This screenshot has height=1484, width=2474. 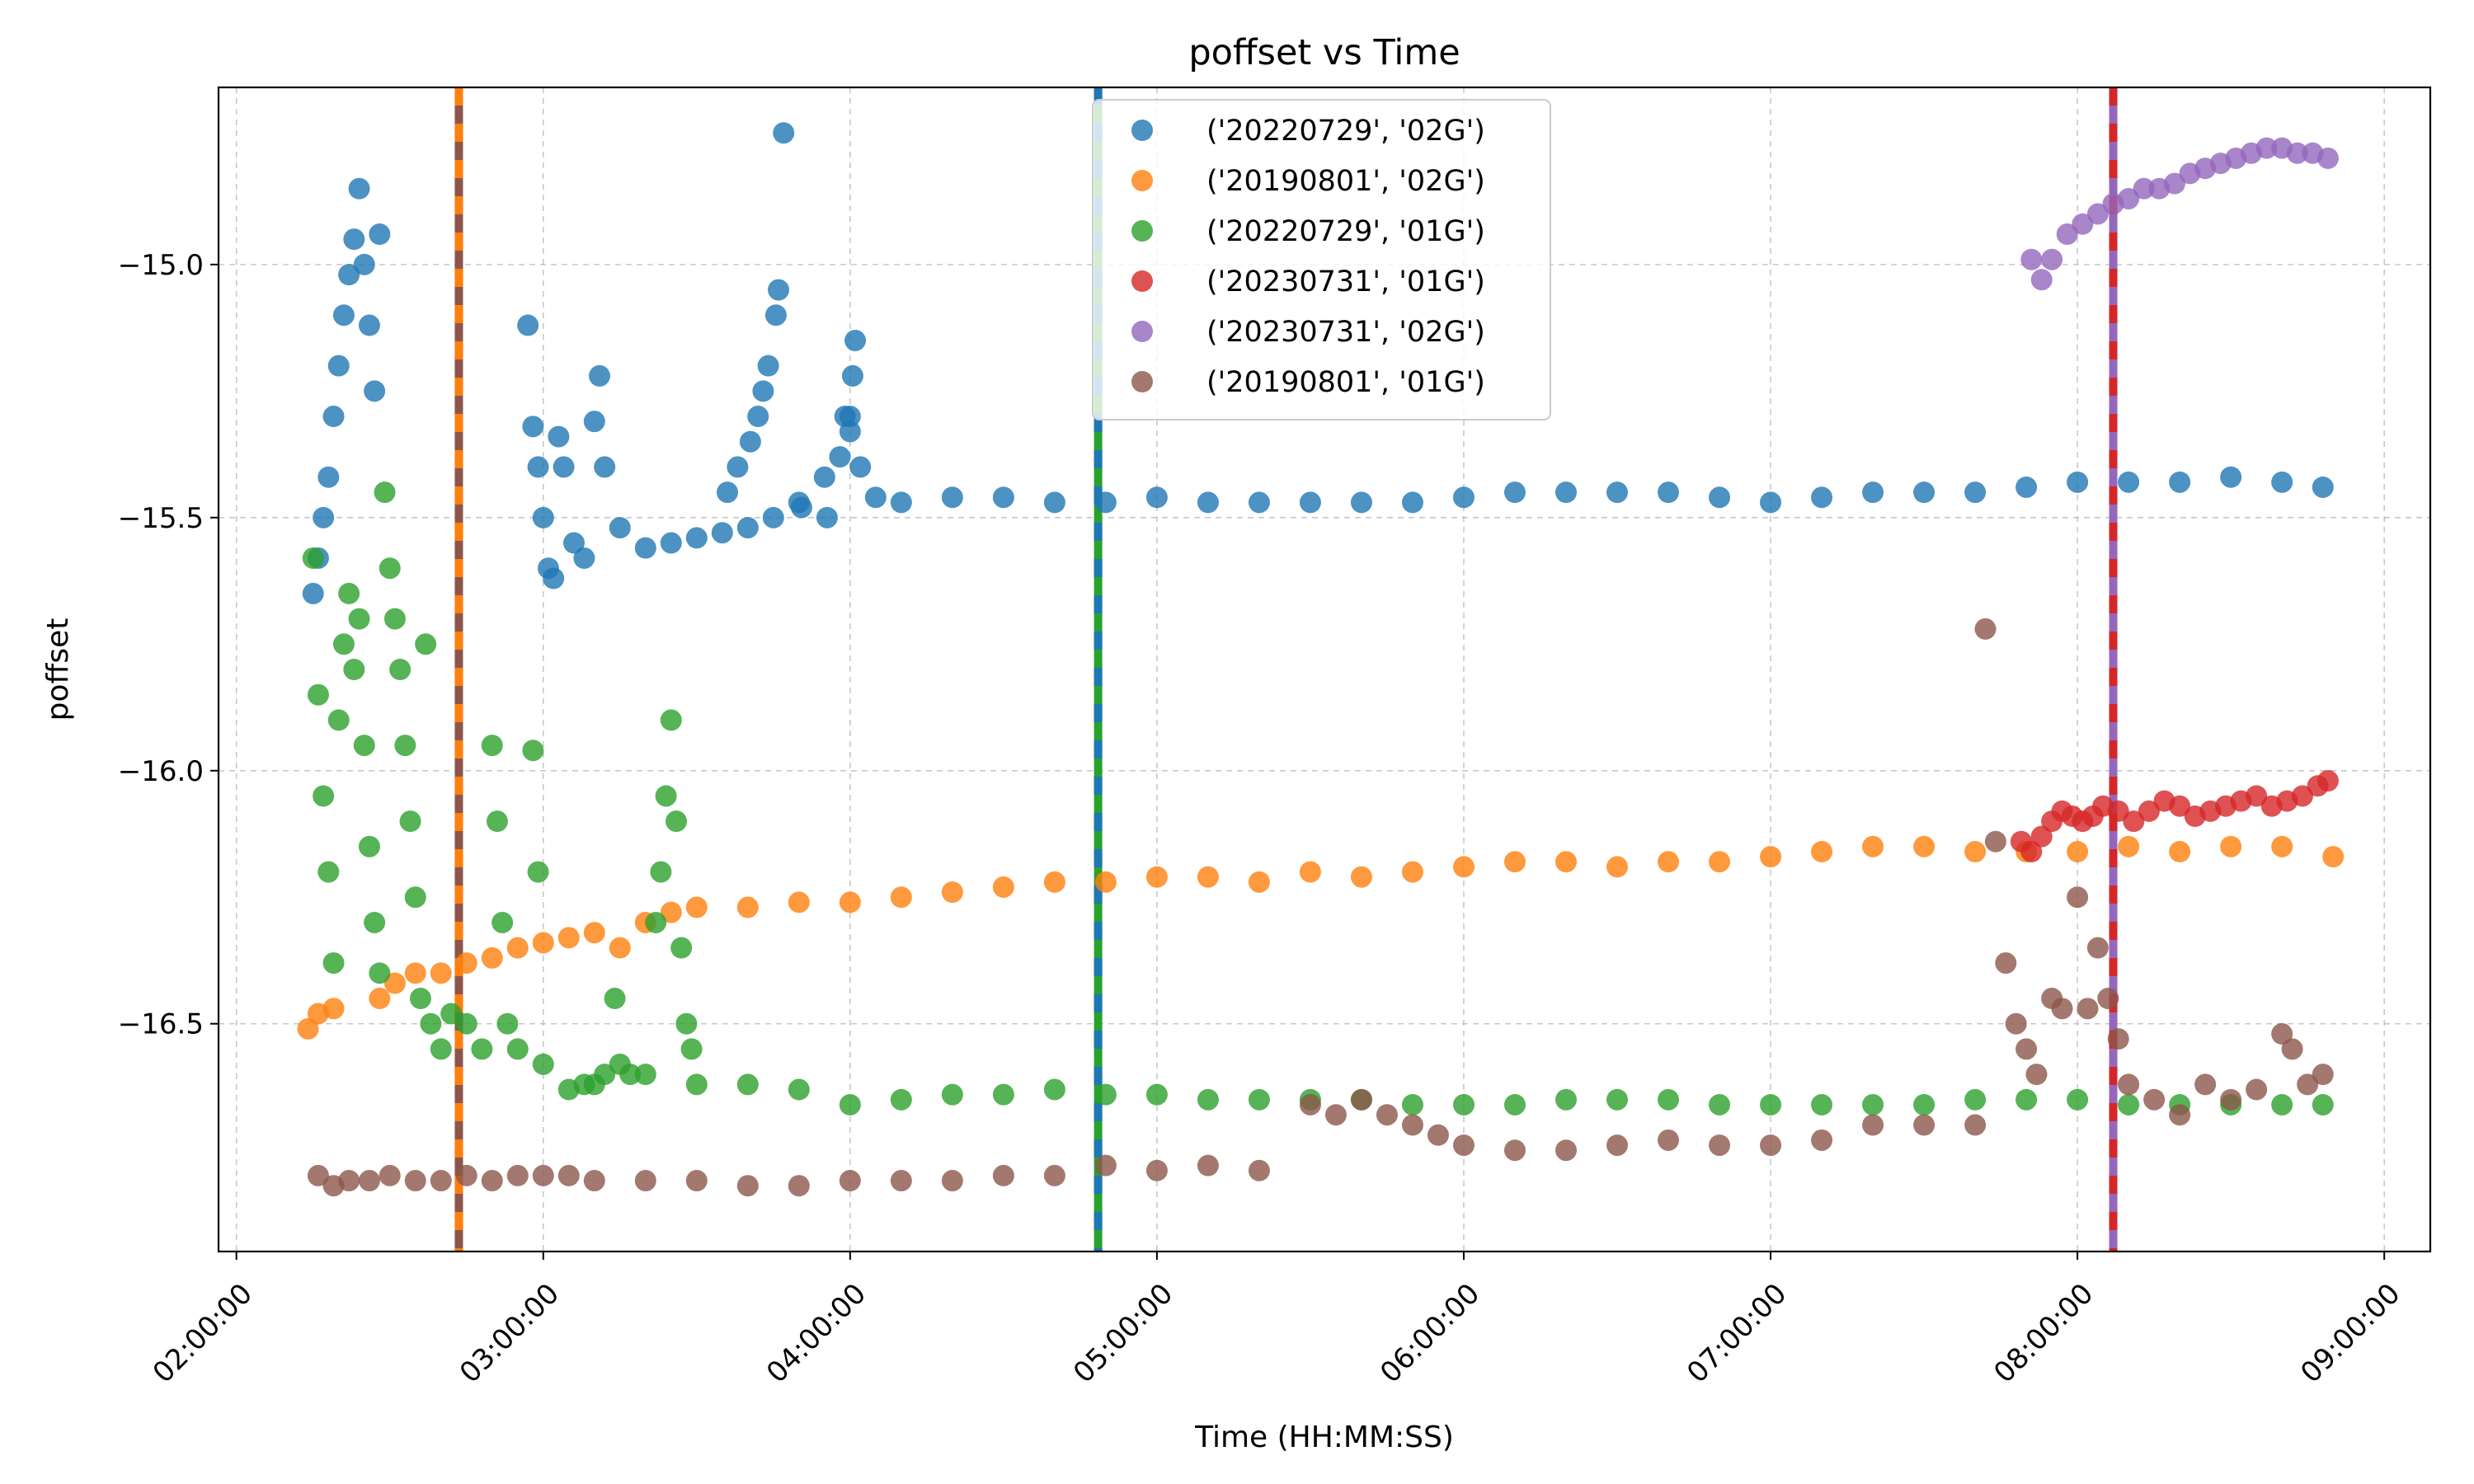 What do you see at coordinates (1345, 131) in the screenshot?
I see `legend-entry-label: ('20220729', '02G')` at bounding box center [1345, 131].